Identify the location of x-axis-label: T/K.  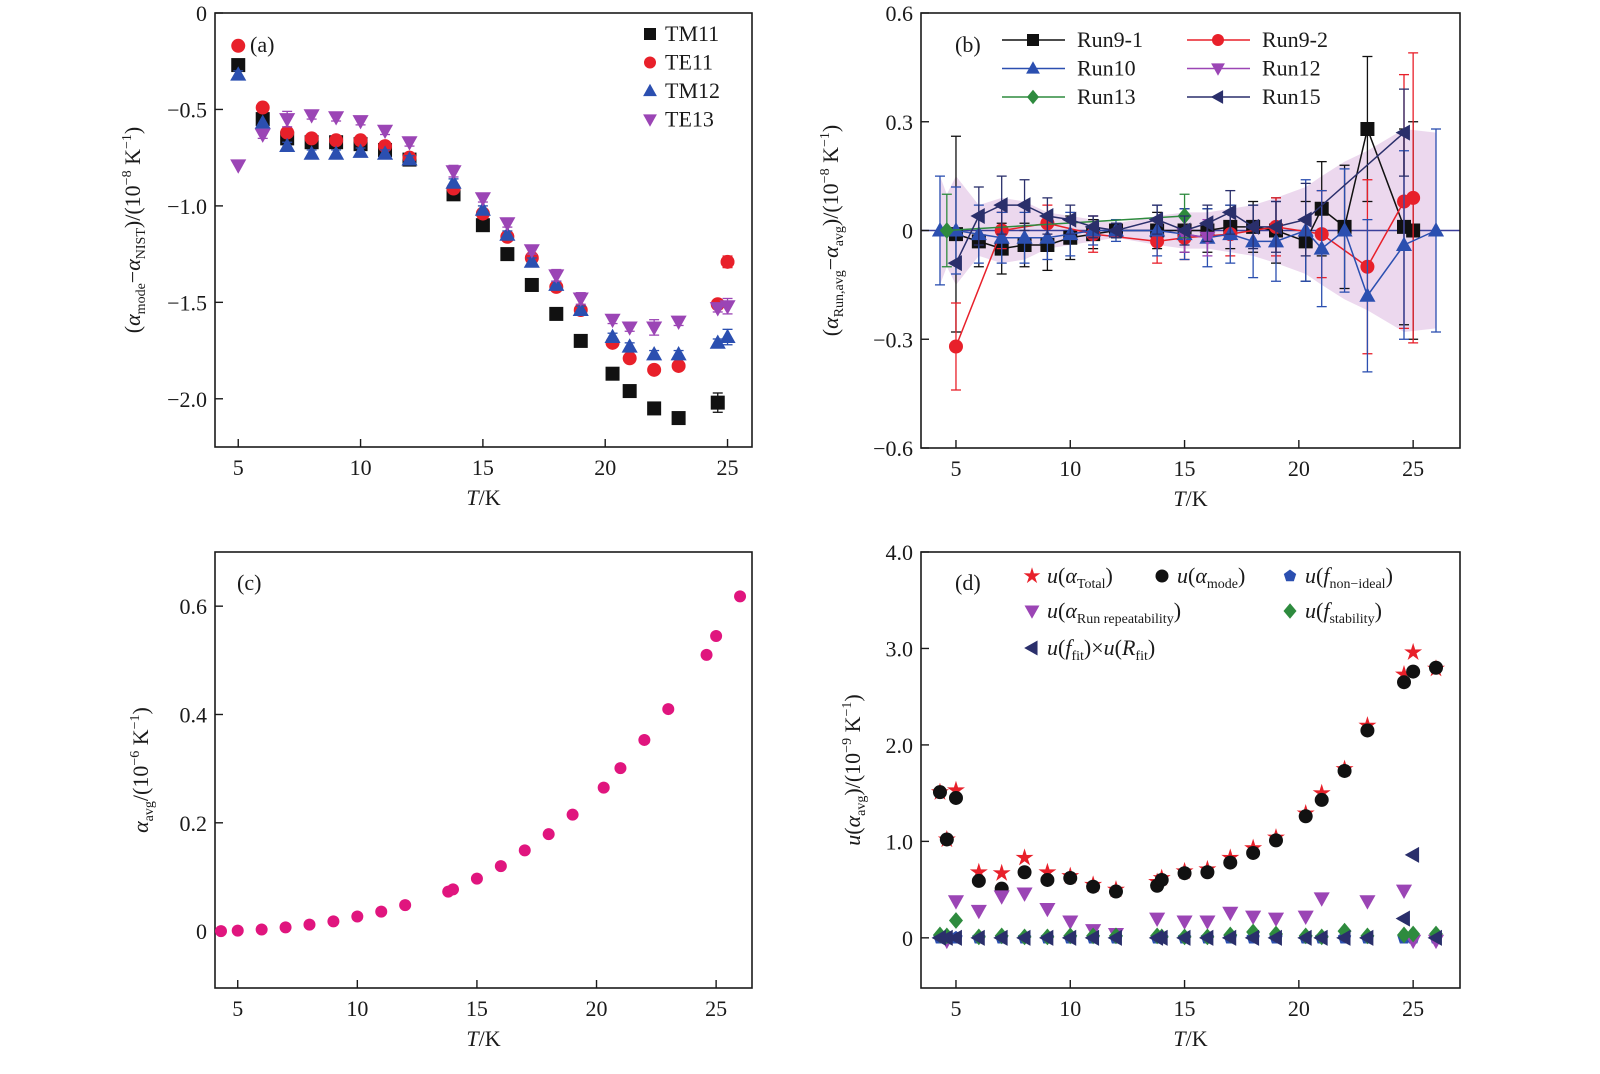
(1190, 1038).